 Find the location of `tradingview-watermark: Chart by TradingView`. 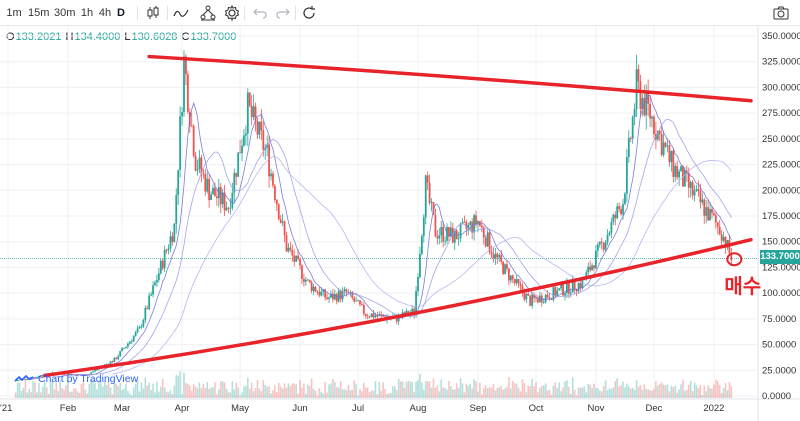

tradingview-watermark: Chart by TradingView is located at coordinates (76, 379).